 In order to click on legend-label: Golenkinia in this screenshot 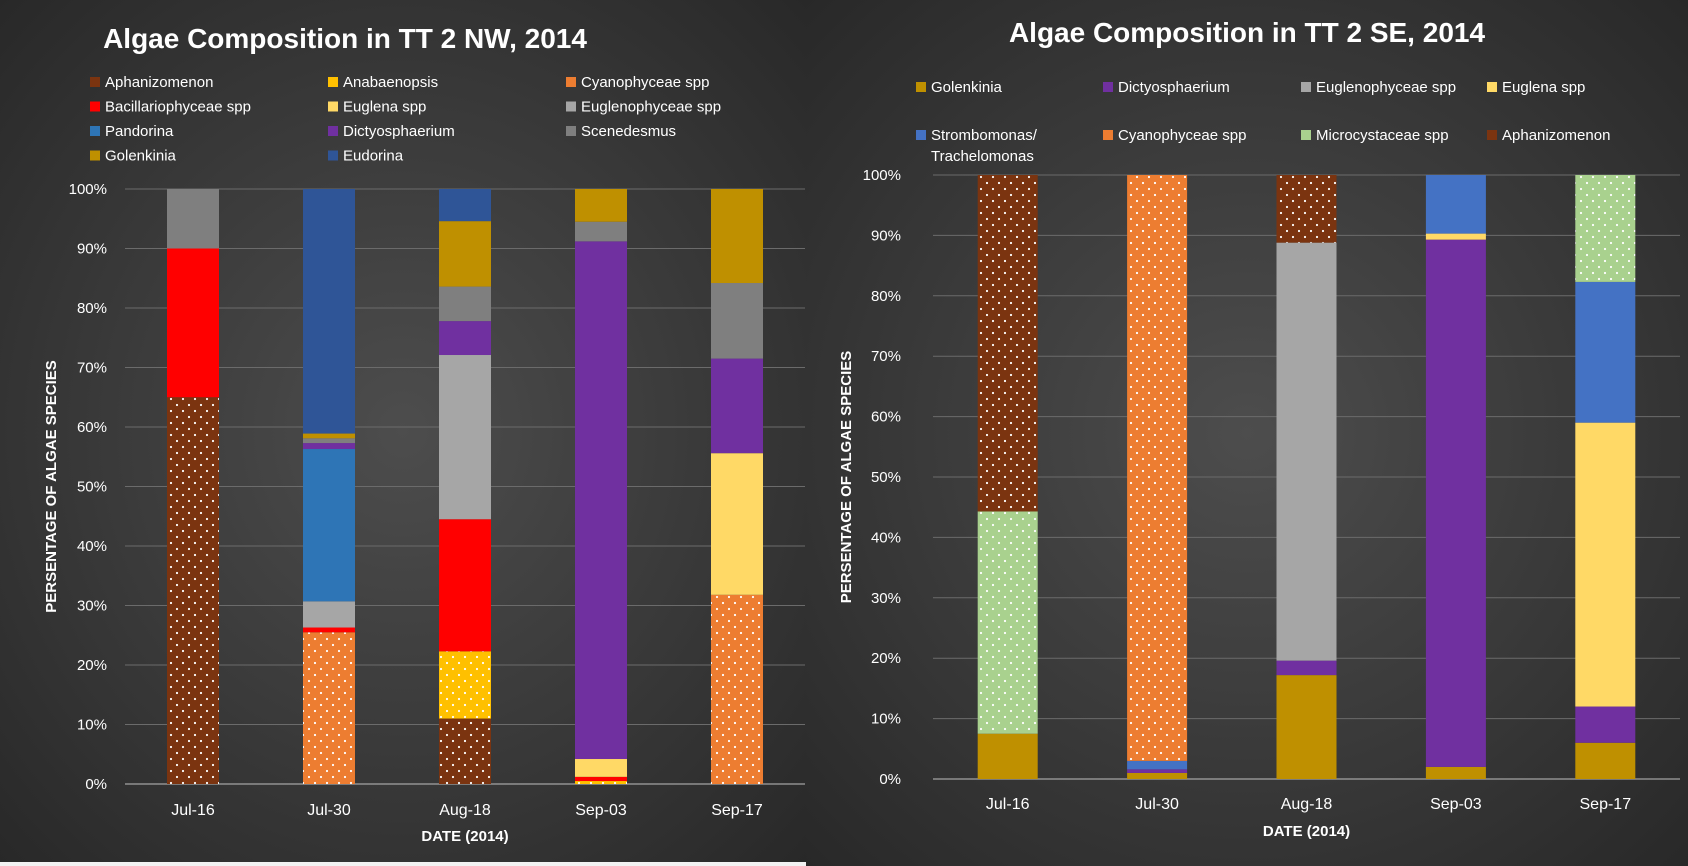, I will do `click(967, 87)`.